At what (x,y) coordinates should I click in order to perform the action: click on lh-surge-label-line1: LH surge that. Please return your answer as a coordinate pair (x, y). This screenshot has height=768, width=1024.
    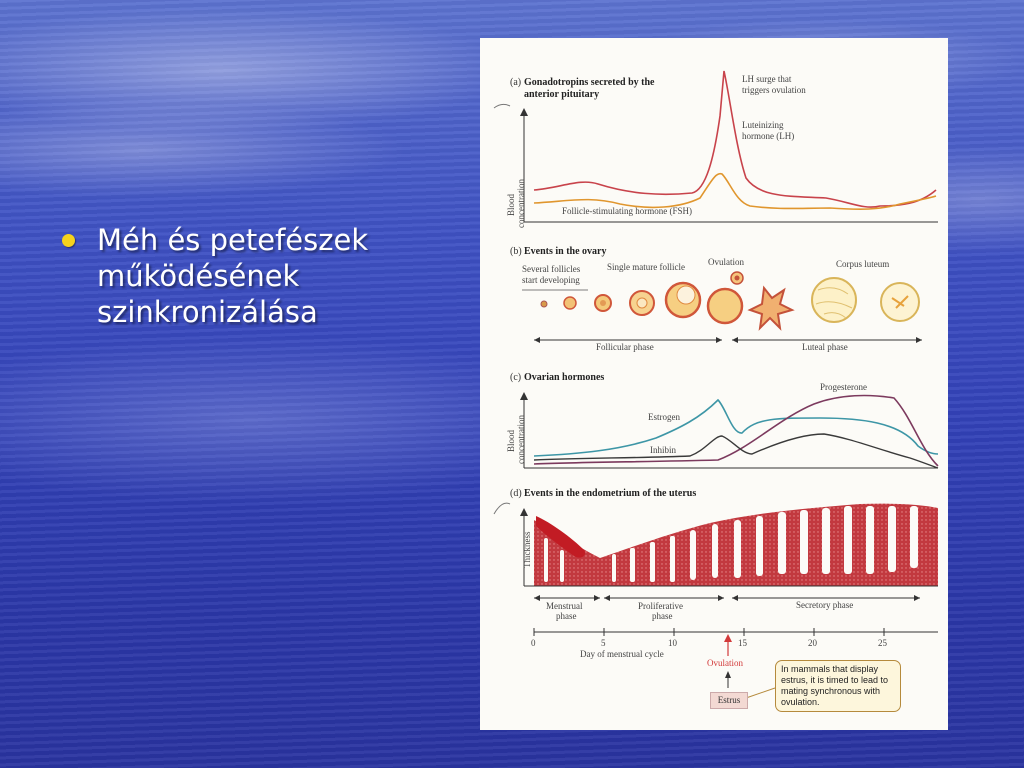
    Looking at the image, I should click on (767, 79).